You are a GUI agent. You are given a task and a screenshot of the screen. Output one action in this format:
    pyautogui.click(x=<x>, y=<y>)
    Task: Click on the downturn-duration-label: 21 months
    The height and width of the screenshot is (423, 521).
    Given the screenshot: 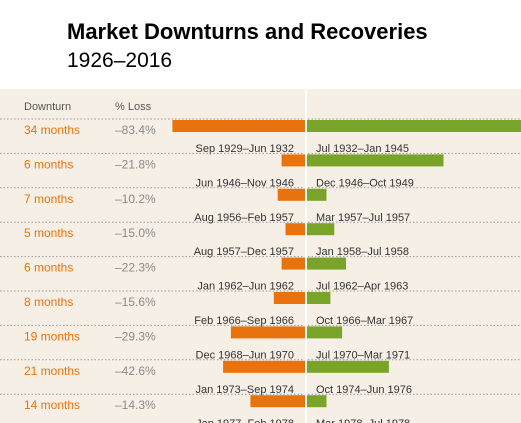 What is the action you would take?
    pyautogui.click(x=52, y=371)
    